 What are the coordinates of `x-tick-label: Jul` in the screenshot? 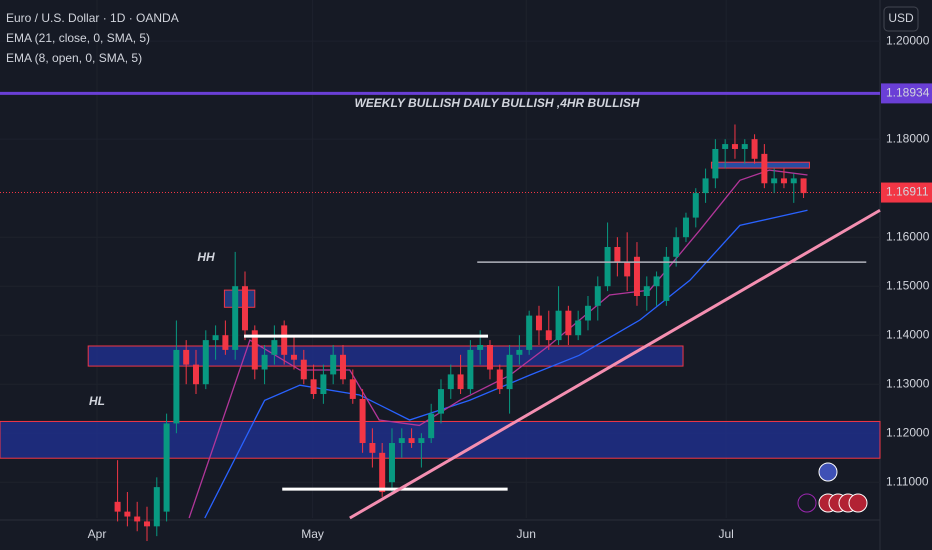 It's located at (725, 534).